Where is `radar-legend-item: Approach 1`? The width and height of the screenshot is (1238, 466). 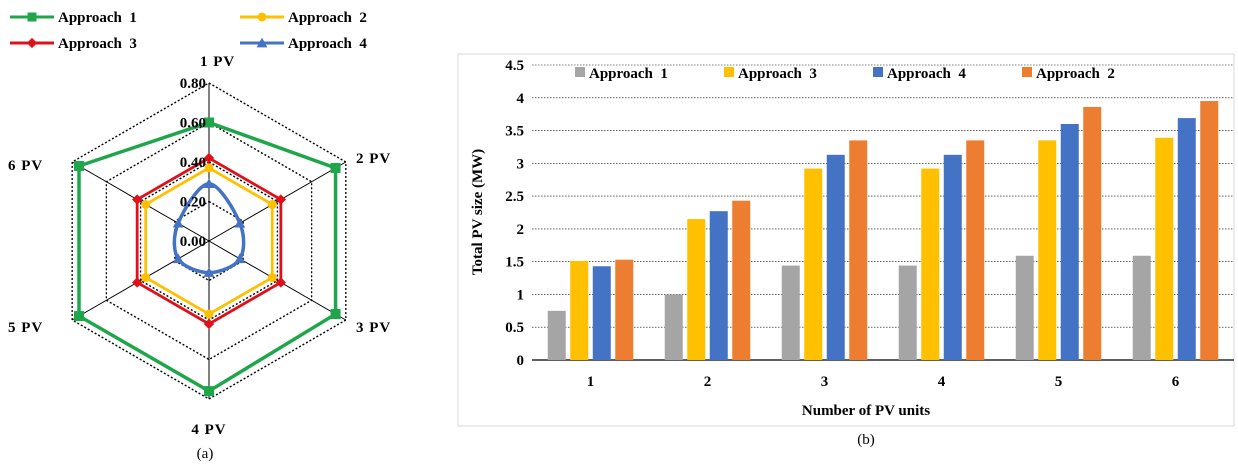 radar-legend-item: Approach 1 is located at coordinates (73, 18).